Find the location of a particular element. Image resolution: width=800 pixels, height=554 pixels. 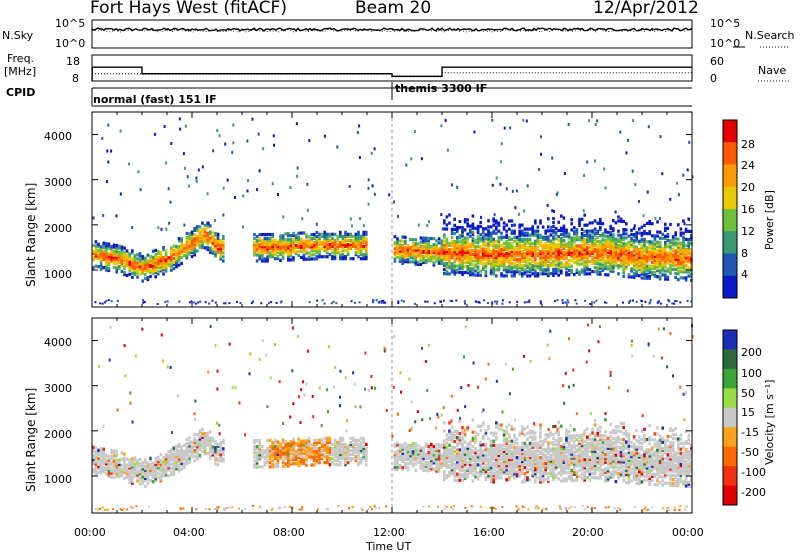

velocity-tick-100: 100 is located at coordinates (751, 373).